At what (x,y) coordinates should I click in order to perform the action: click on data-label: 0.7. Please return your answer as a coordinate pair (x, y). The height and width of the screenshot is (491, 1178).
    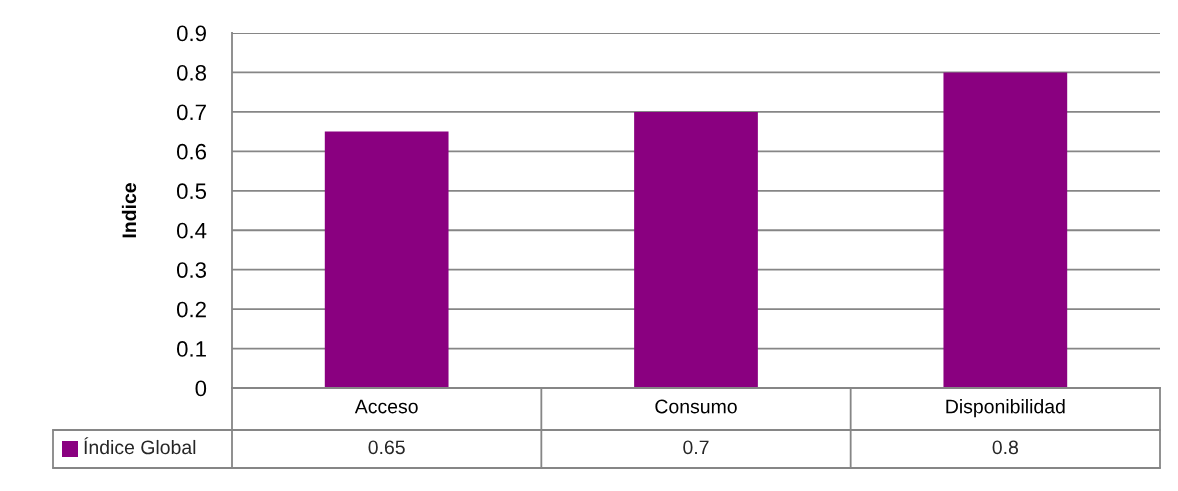
    Looking at the image, I should click on (696, 447).